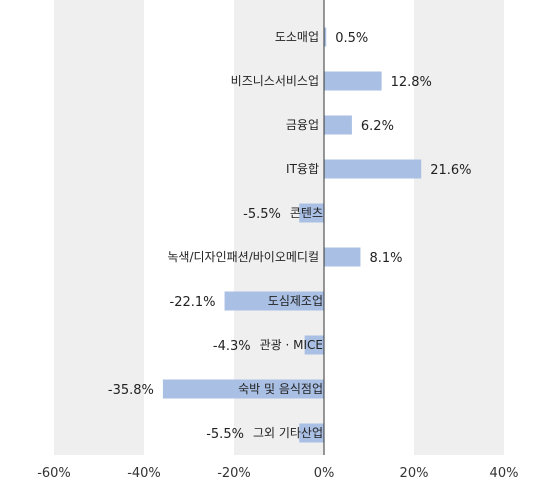  Describe the element at coordinates (324, 473) in the screenshot. I see `x-tick-label: 0%` at that location.